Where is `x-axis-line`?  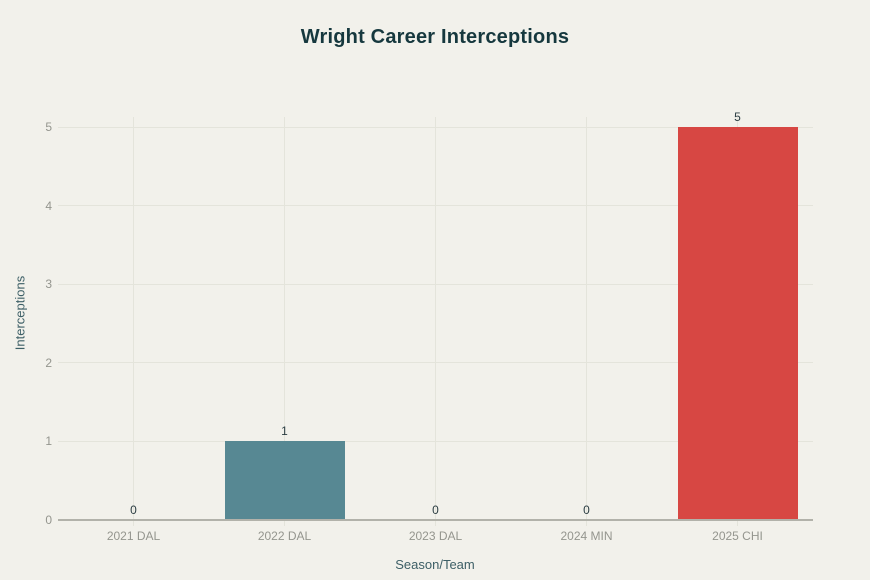
x-axis-line is located at coordinates (435, 520).